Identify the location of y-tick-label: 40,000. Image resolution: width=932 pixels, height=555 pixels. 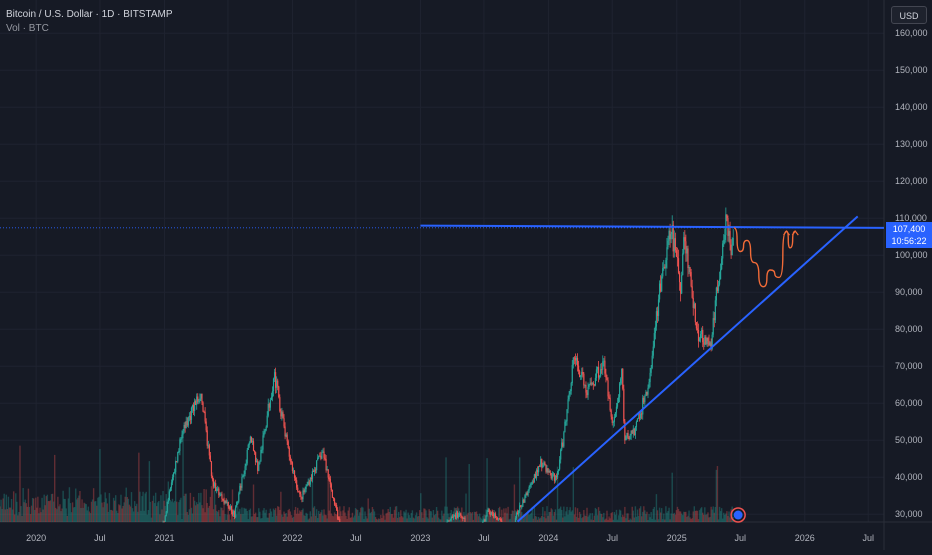
(909, 477).